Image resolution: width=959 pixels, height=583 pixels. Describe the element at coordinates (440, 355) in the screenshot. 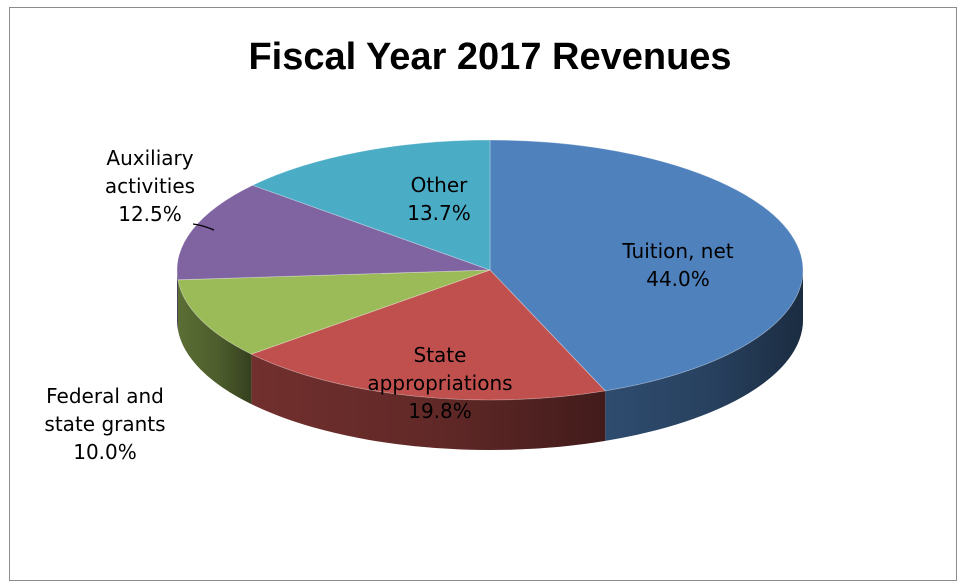

I see `slice-label-line: State` at that location.